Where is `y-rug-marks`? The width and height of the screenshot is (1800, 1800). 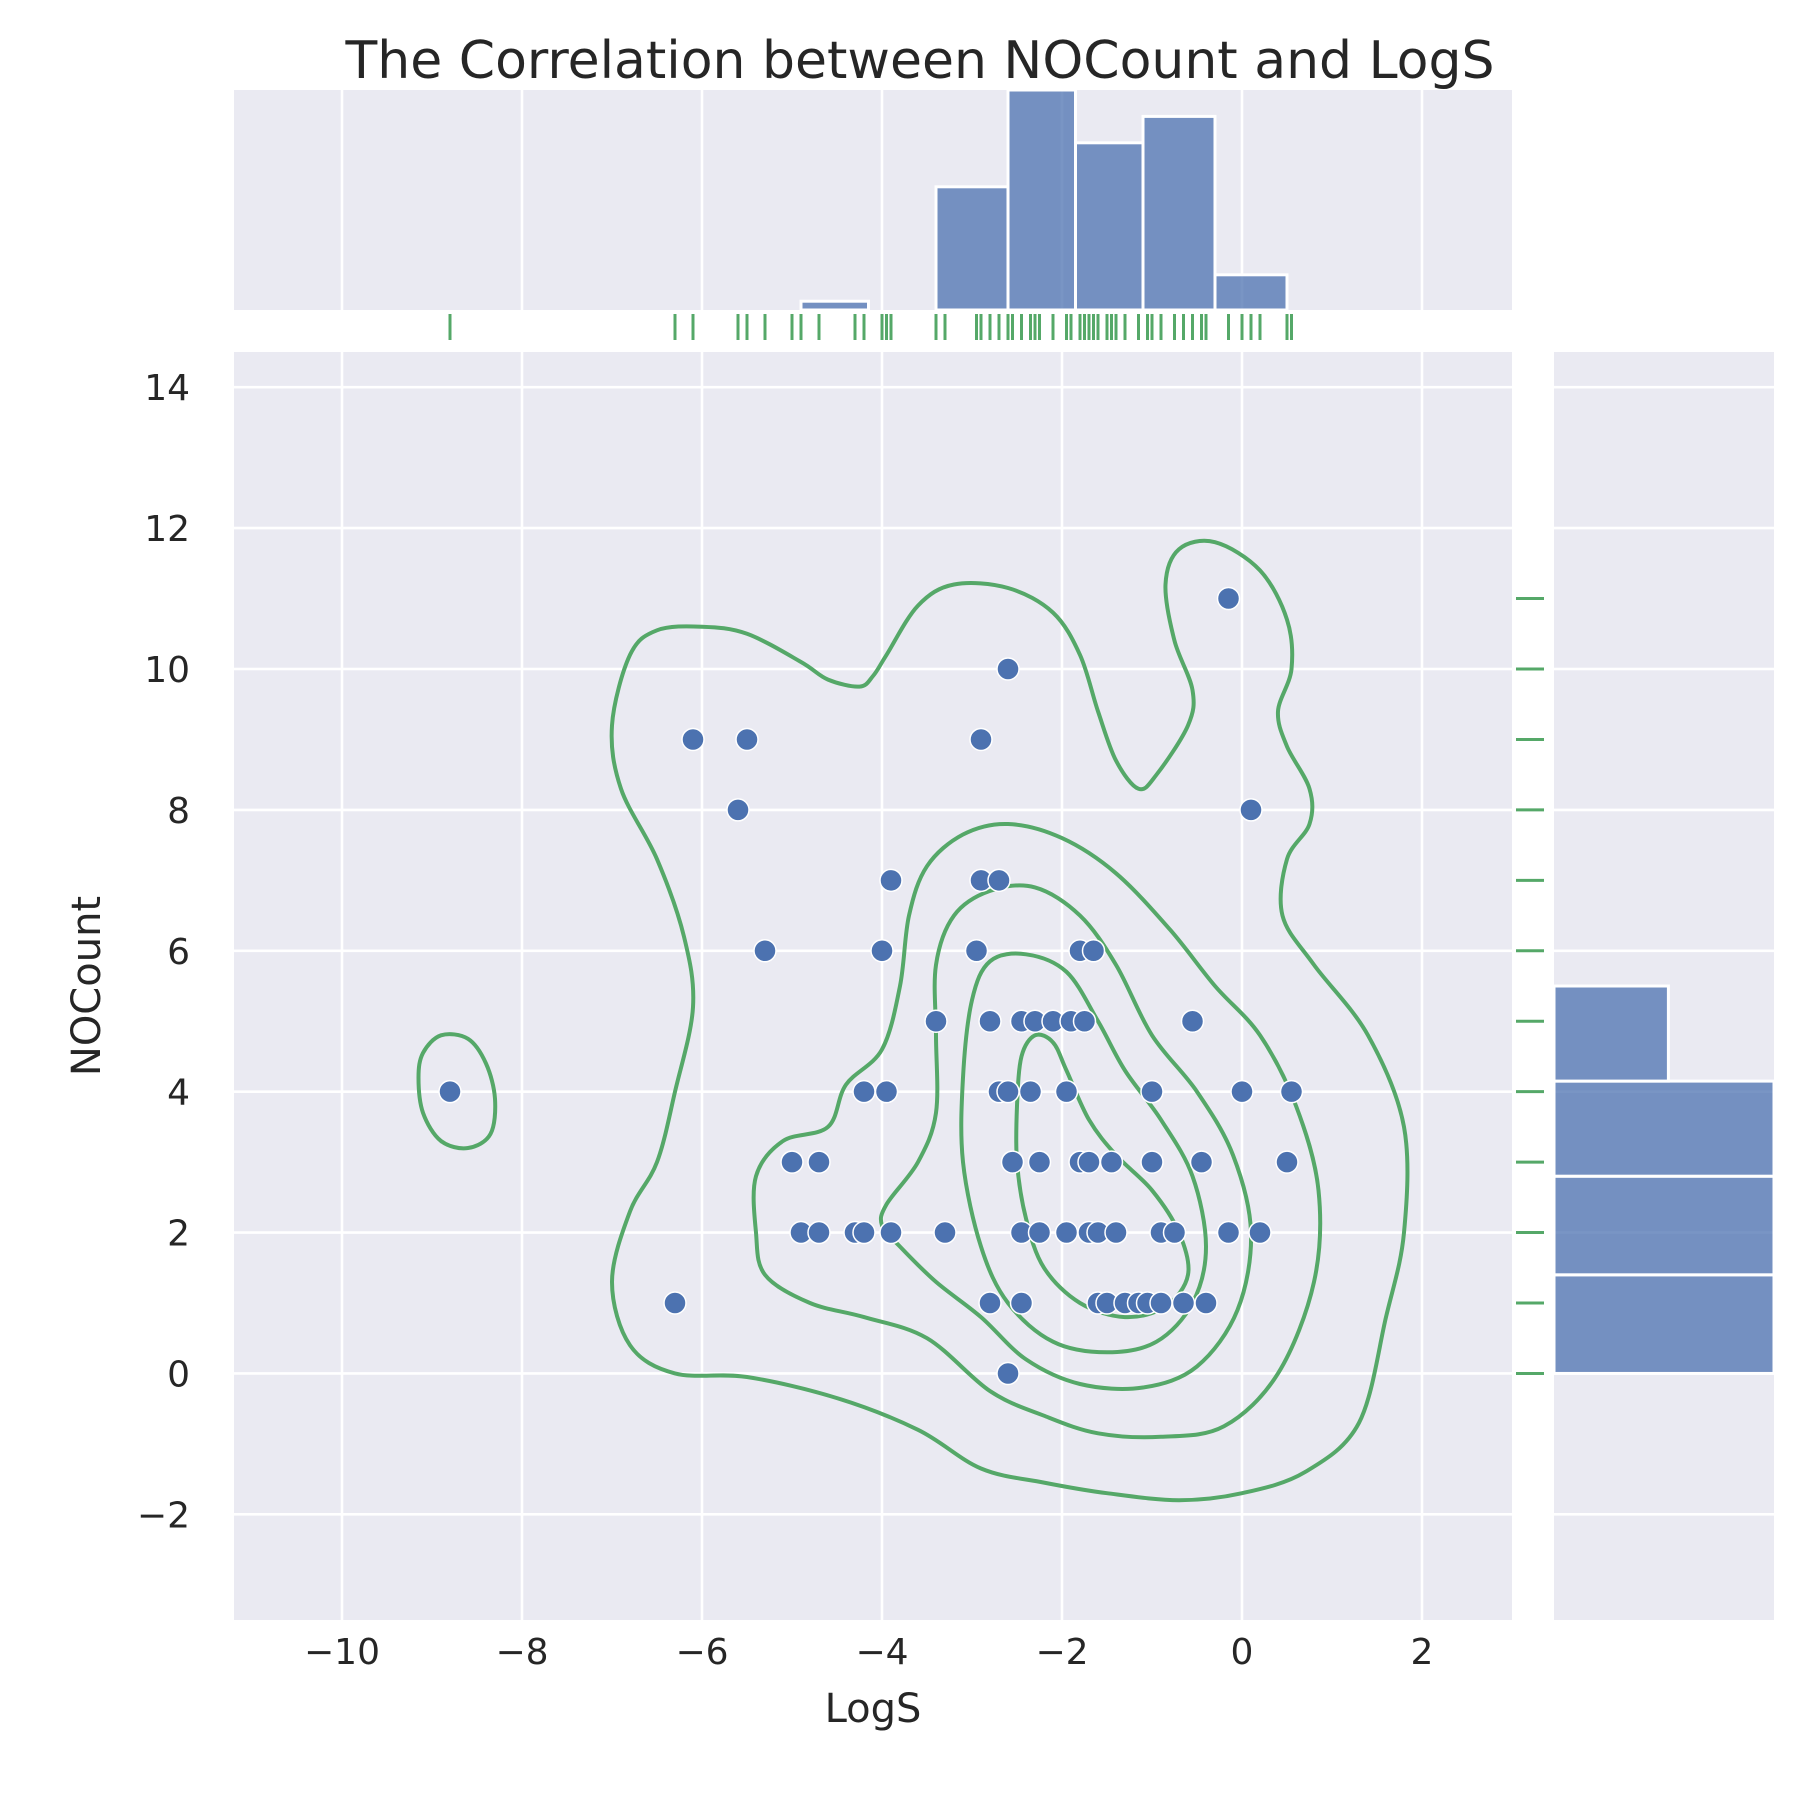 y-rug-marks is located at coordinates (1530, 986).